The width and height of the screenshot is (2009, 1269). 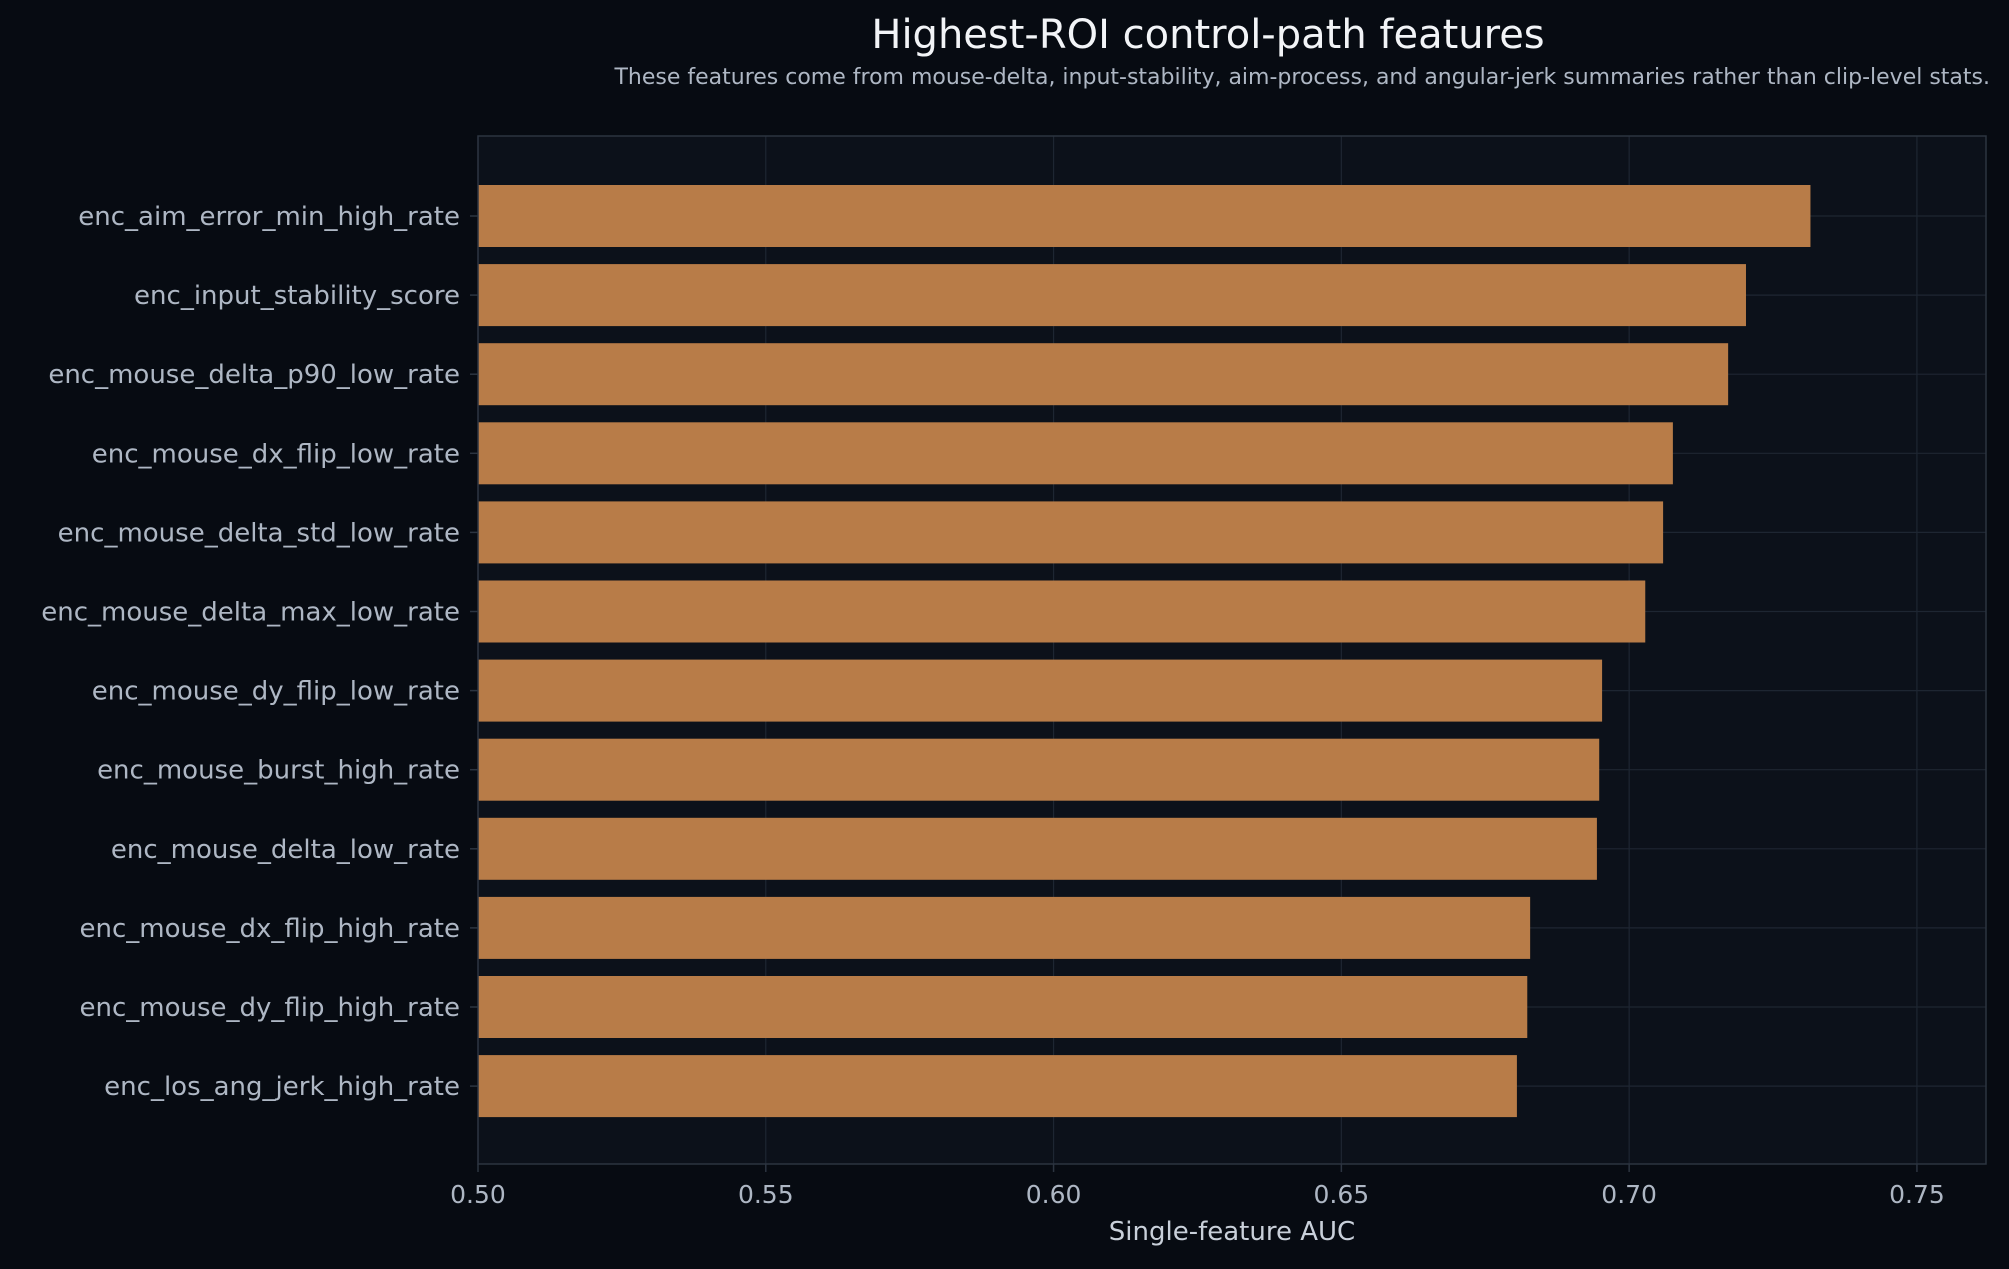 I want to click on x-tick-label: 0.70, so click(x=1629, y=1194).